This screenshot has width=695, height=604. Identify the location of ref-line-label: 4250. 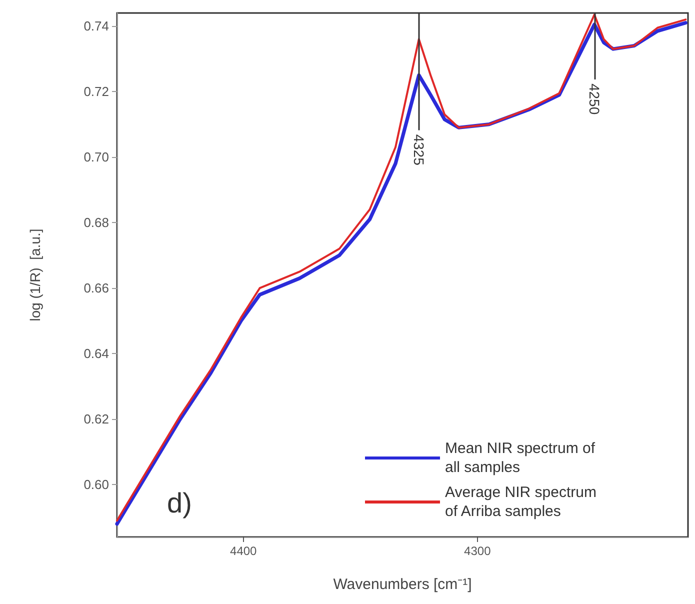
(594, 99).